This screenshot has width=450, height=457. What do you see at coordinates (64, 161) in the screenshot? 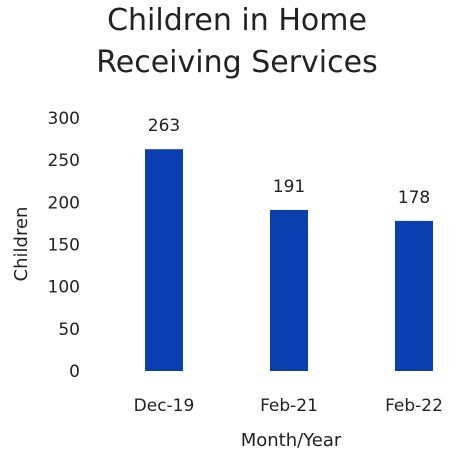
I see `y-tick-label: 250` at bounding box center [64, 161].